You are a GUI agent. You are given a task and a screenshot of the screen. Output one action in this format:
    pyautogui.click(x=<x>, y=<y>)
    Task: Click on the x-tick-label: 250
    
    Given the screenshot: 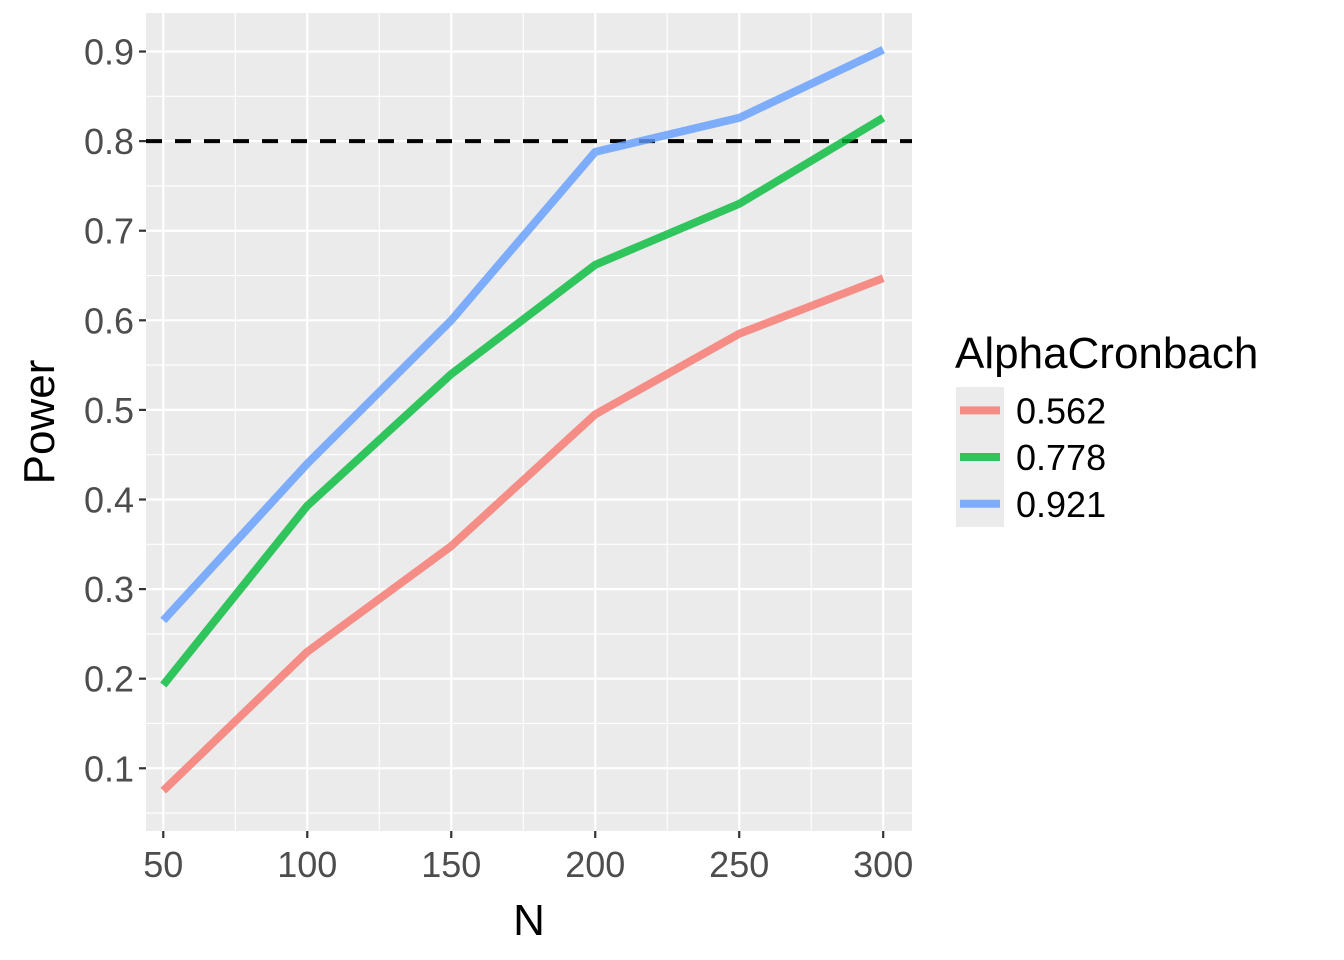 What is the action you would take?
    pyautogui.click(x=739, y=864)
    